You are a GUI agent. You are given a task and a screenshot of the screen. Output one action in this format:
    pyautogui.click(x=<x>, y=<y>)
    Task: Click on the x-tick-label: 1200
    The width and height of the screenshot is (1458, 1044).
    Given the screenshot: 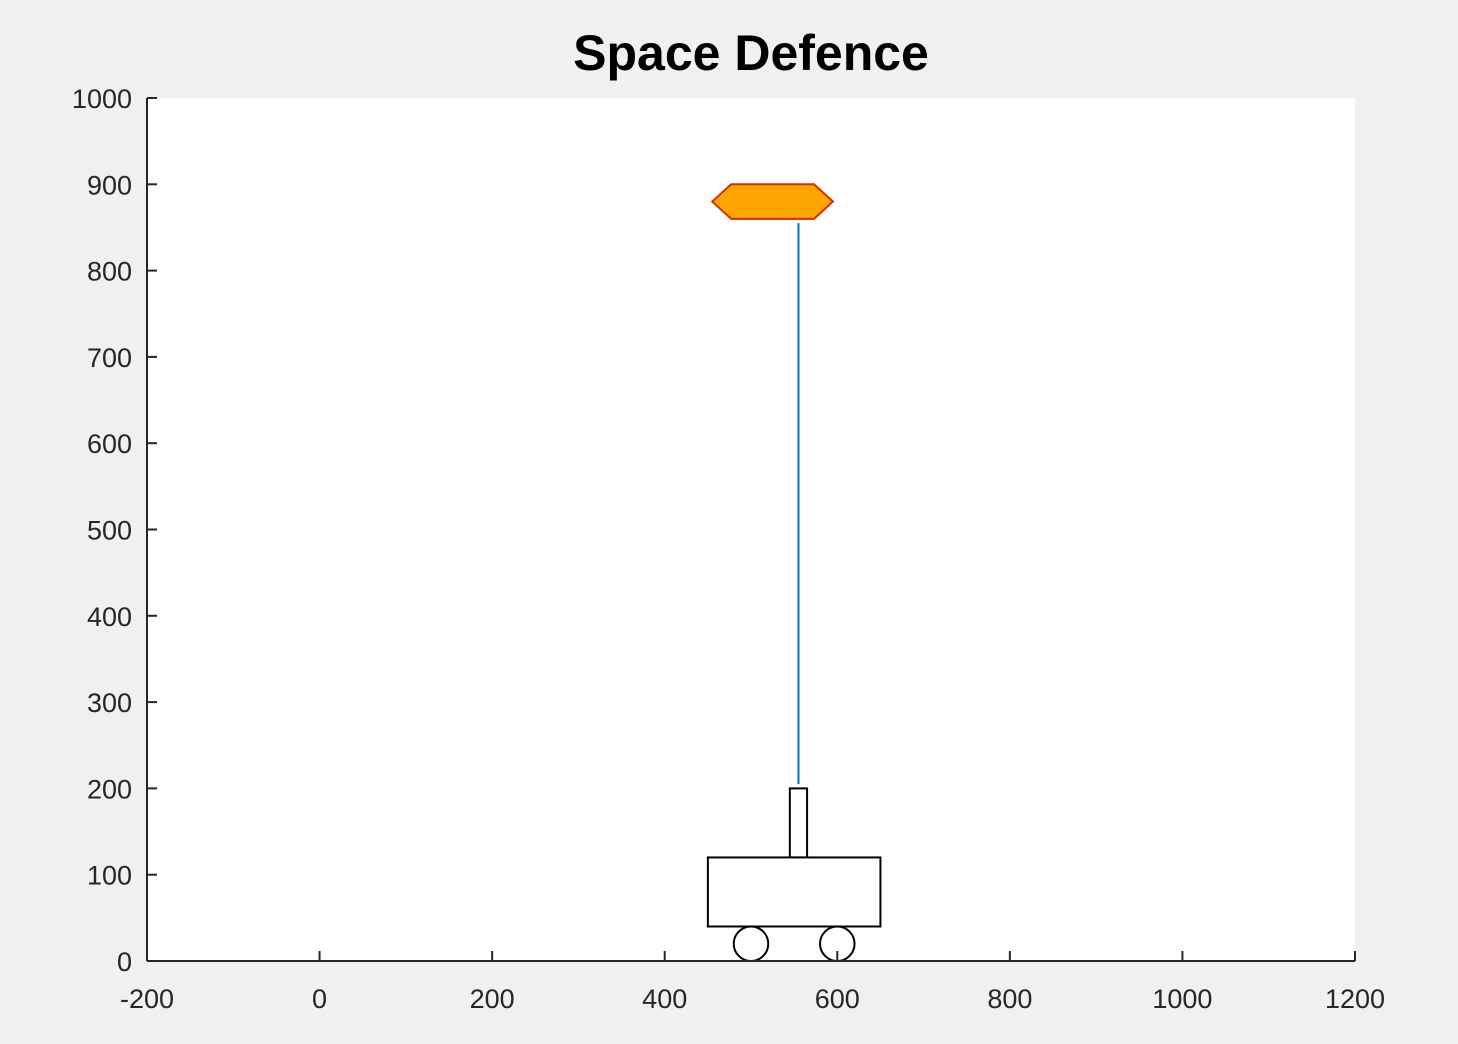 What is the action you would take?
    pyautogui.click(x=1355, y=999)
    